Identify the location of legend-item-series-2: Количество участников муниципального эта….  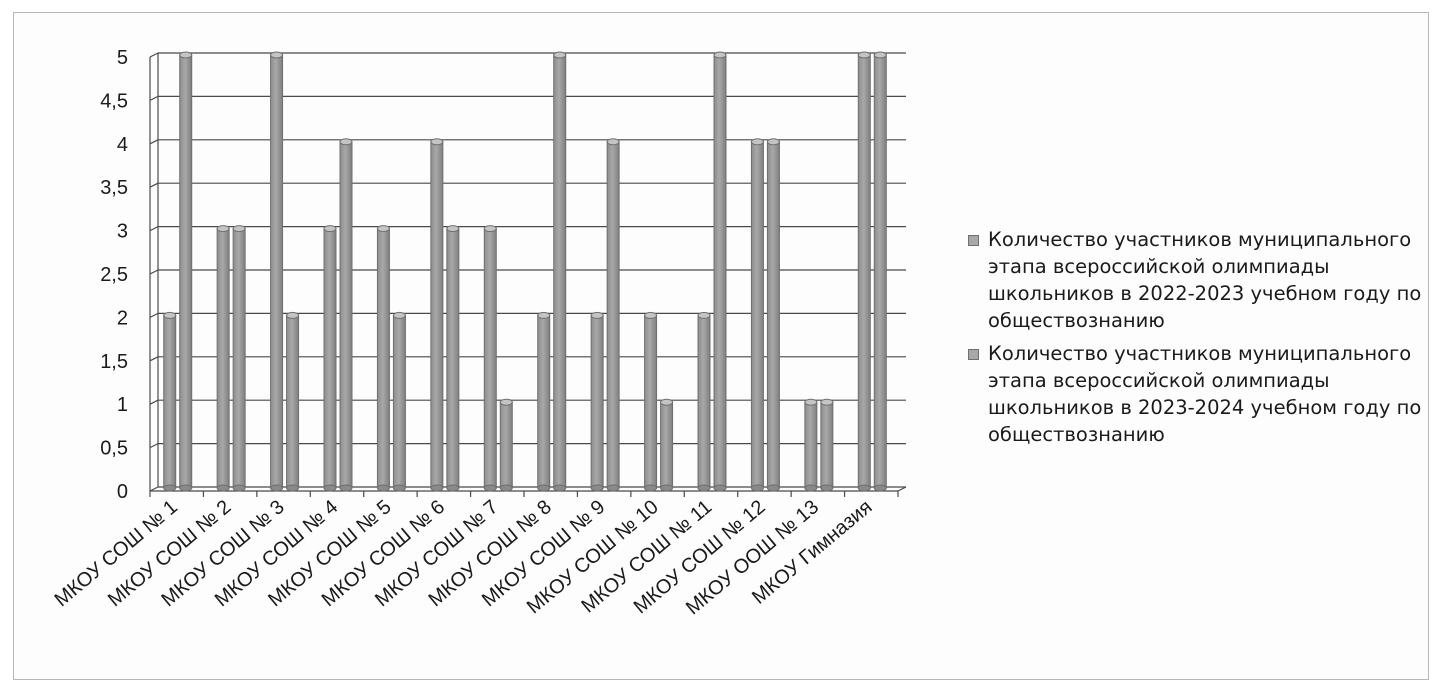
(1202, 394).